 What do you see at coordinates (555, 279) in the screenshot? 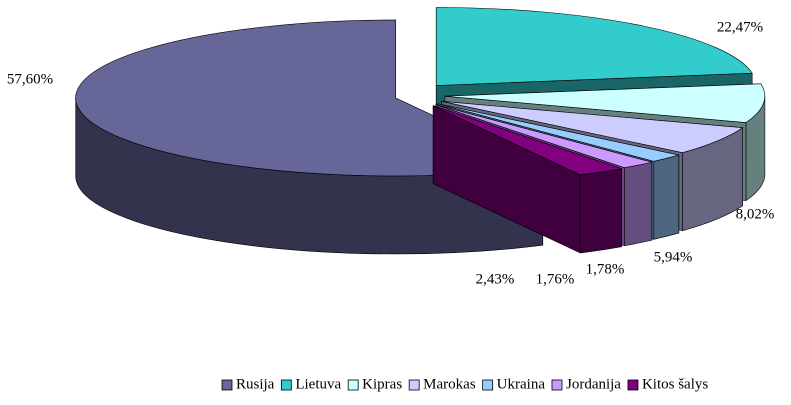
I see `data-label: 1,76%` at bounding box center [555, 279].